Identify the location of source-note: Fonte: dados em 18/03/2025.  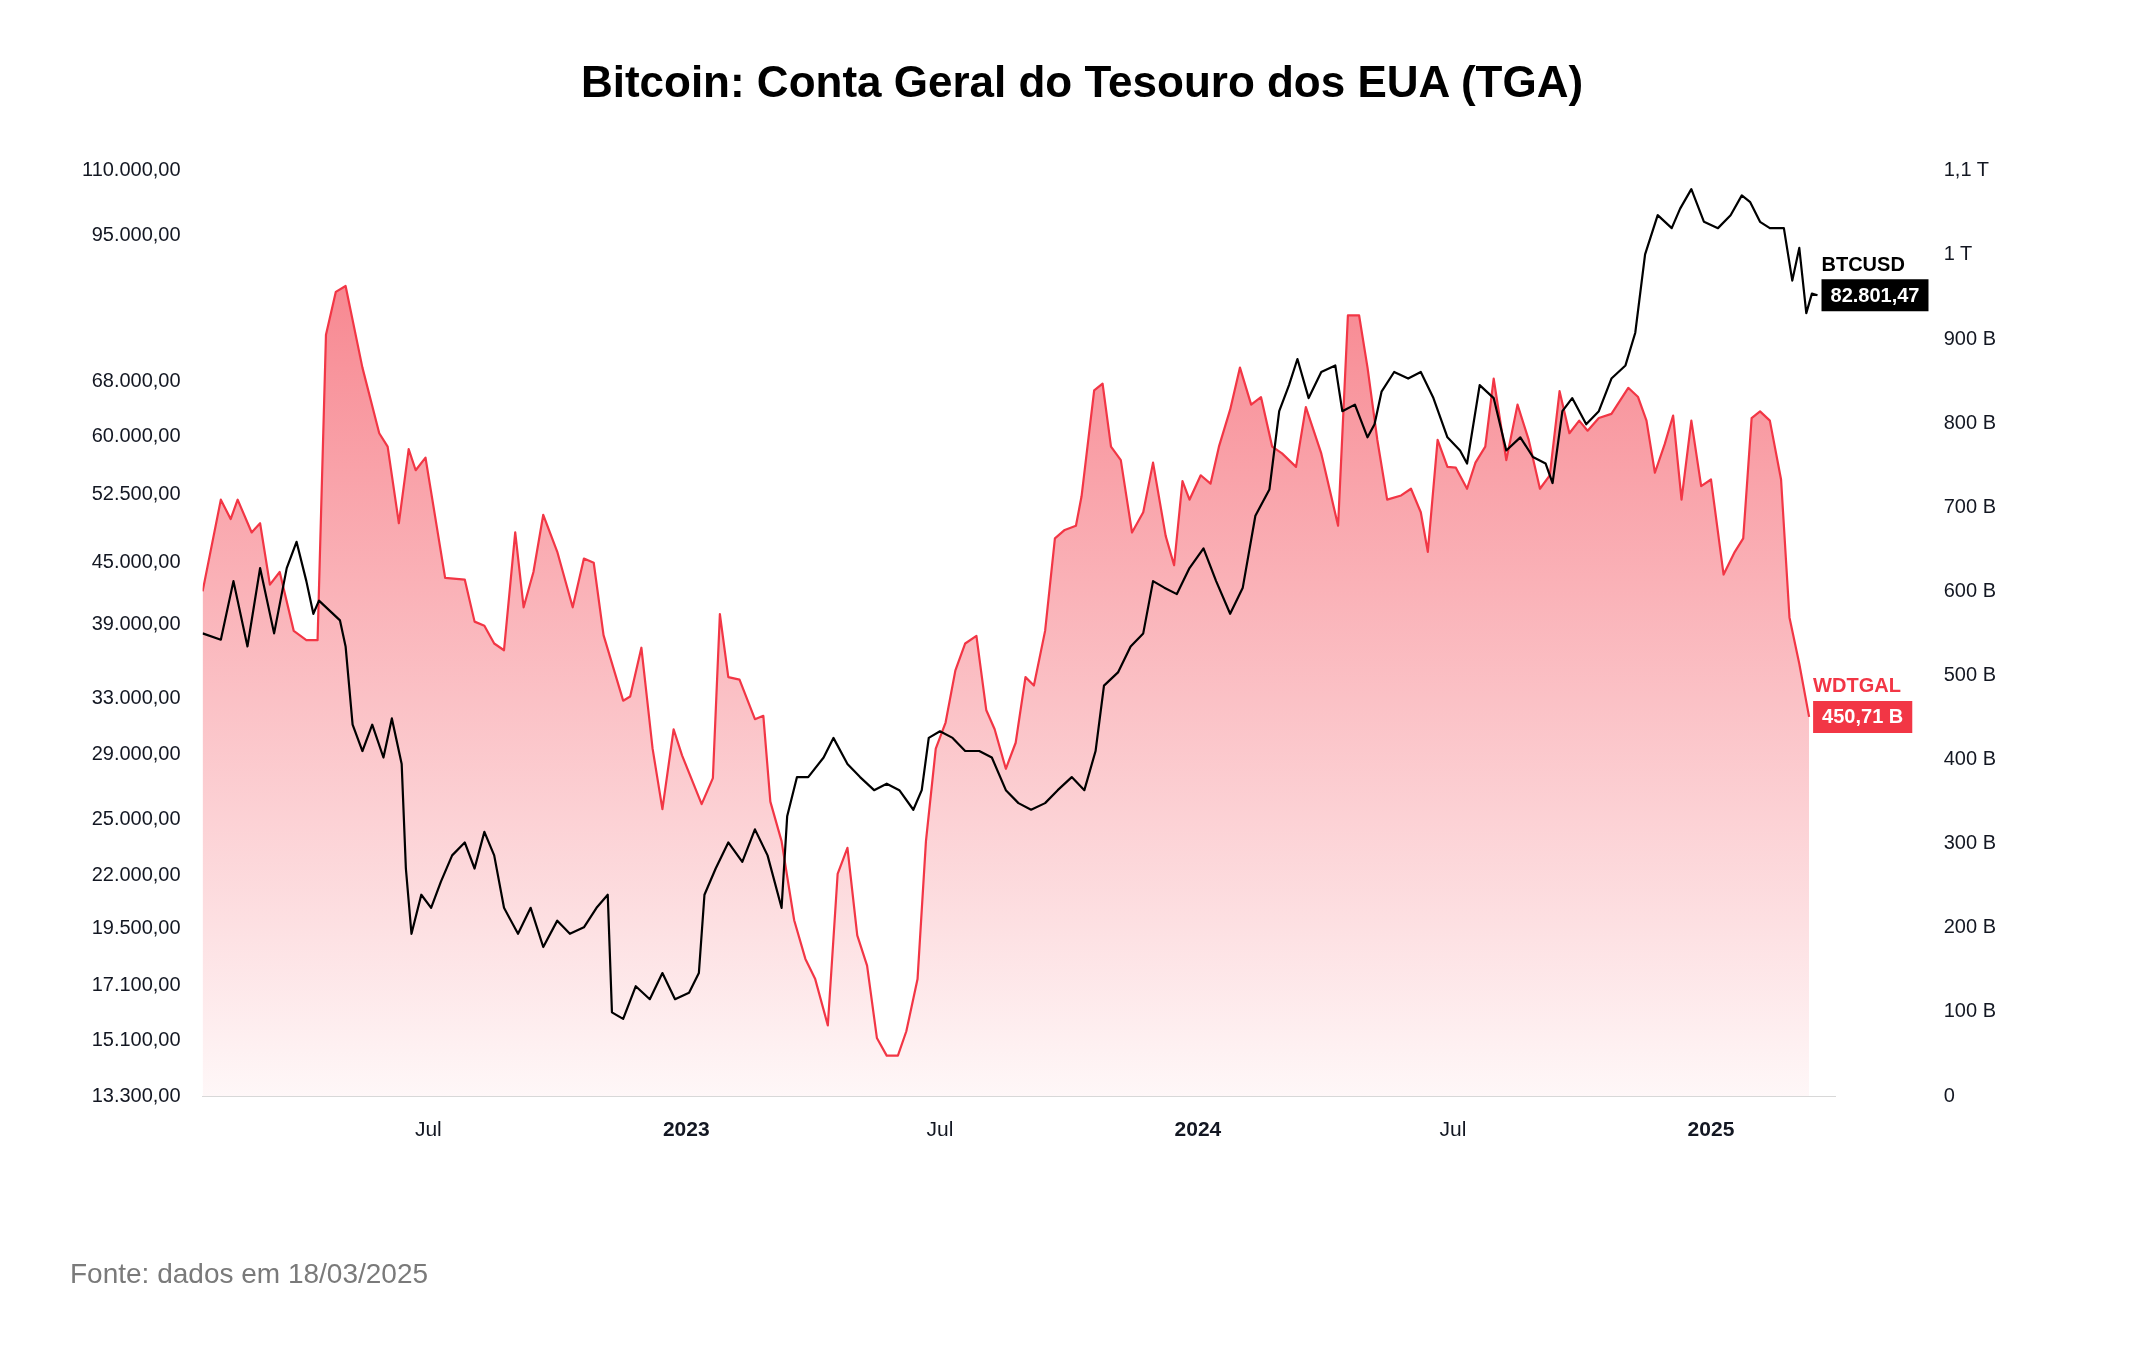
(249, 1274).